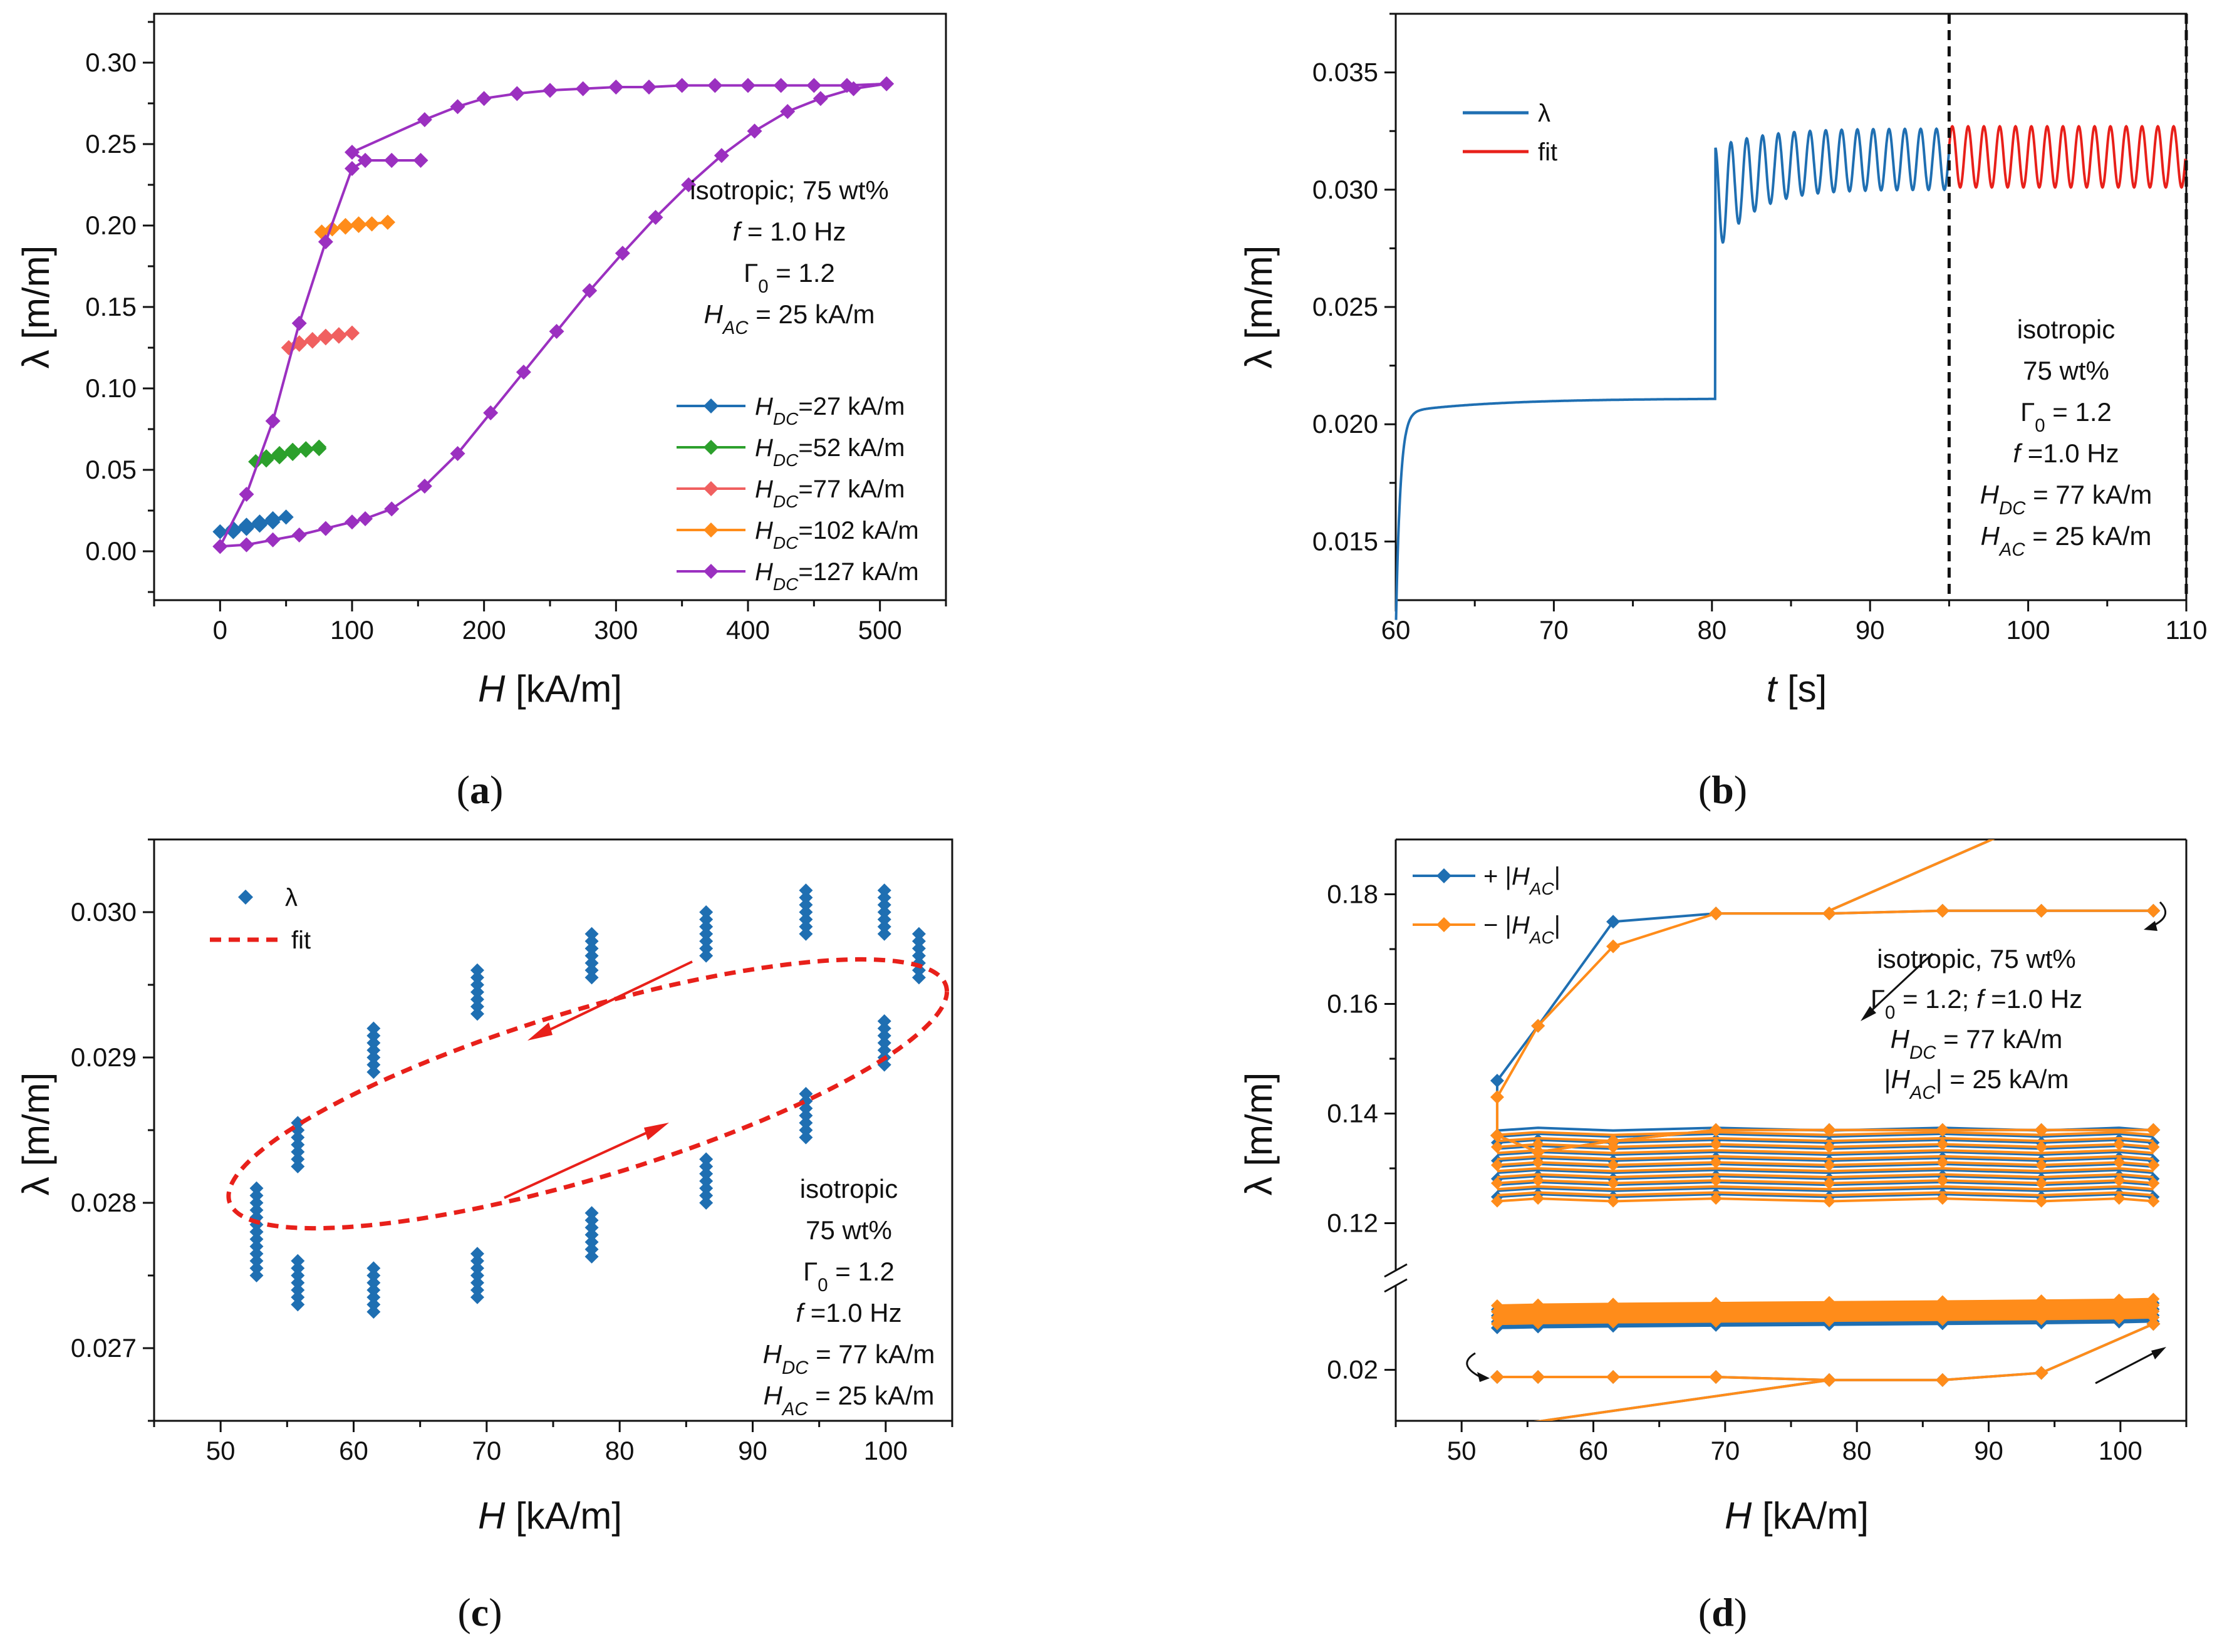 The image size is (2217, 1652). I want to click on x-tick-label: 60, so click(353, 1450).